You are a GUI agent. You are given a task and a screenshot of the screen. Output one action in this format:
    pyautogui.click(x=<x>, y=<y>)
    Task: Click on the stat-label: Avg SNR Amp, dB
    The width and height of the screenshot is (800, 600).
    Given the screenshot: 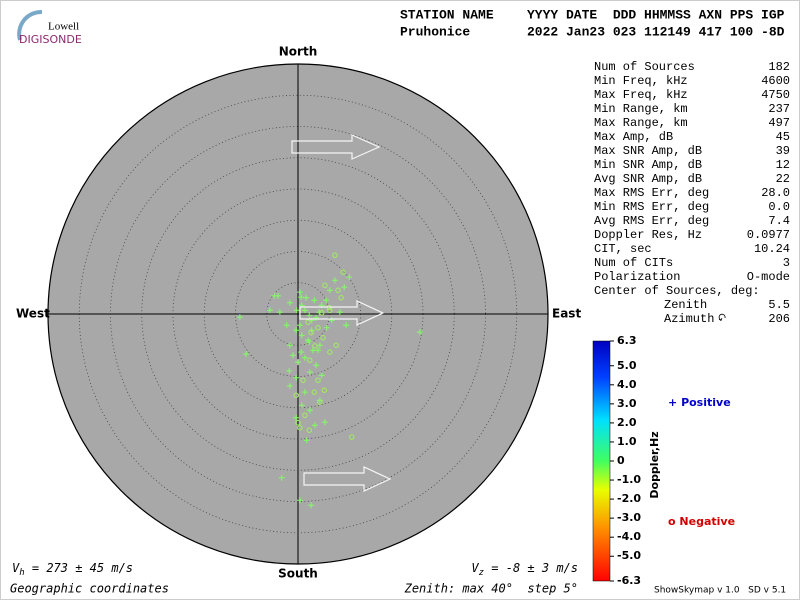 What is the action you would take?
    pyautogui.click(x=648, y=179)
    